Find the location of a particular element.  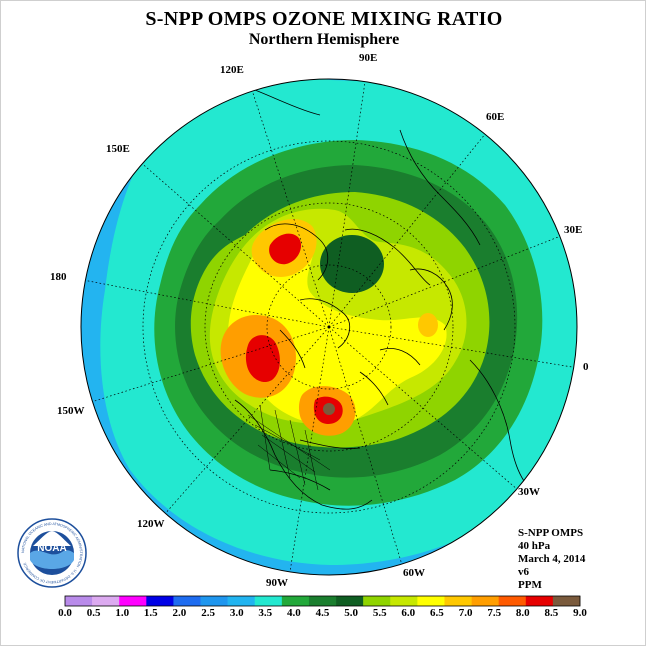

colorbar-tick-label: 8.5 is located at coordinates (551, 613).